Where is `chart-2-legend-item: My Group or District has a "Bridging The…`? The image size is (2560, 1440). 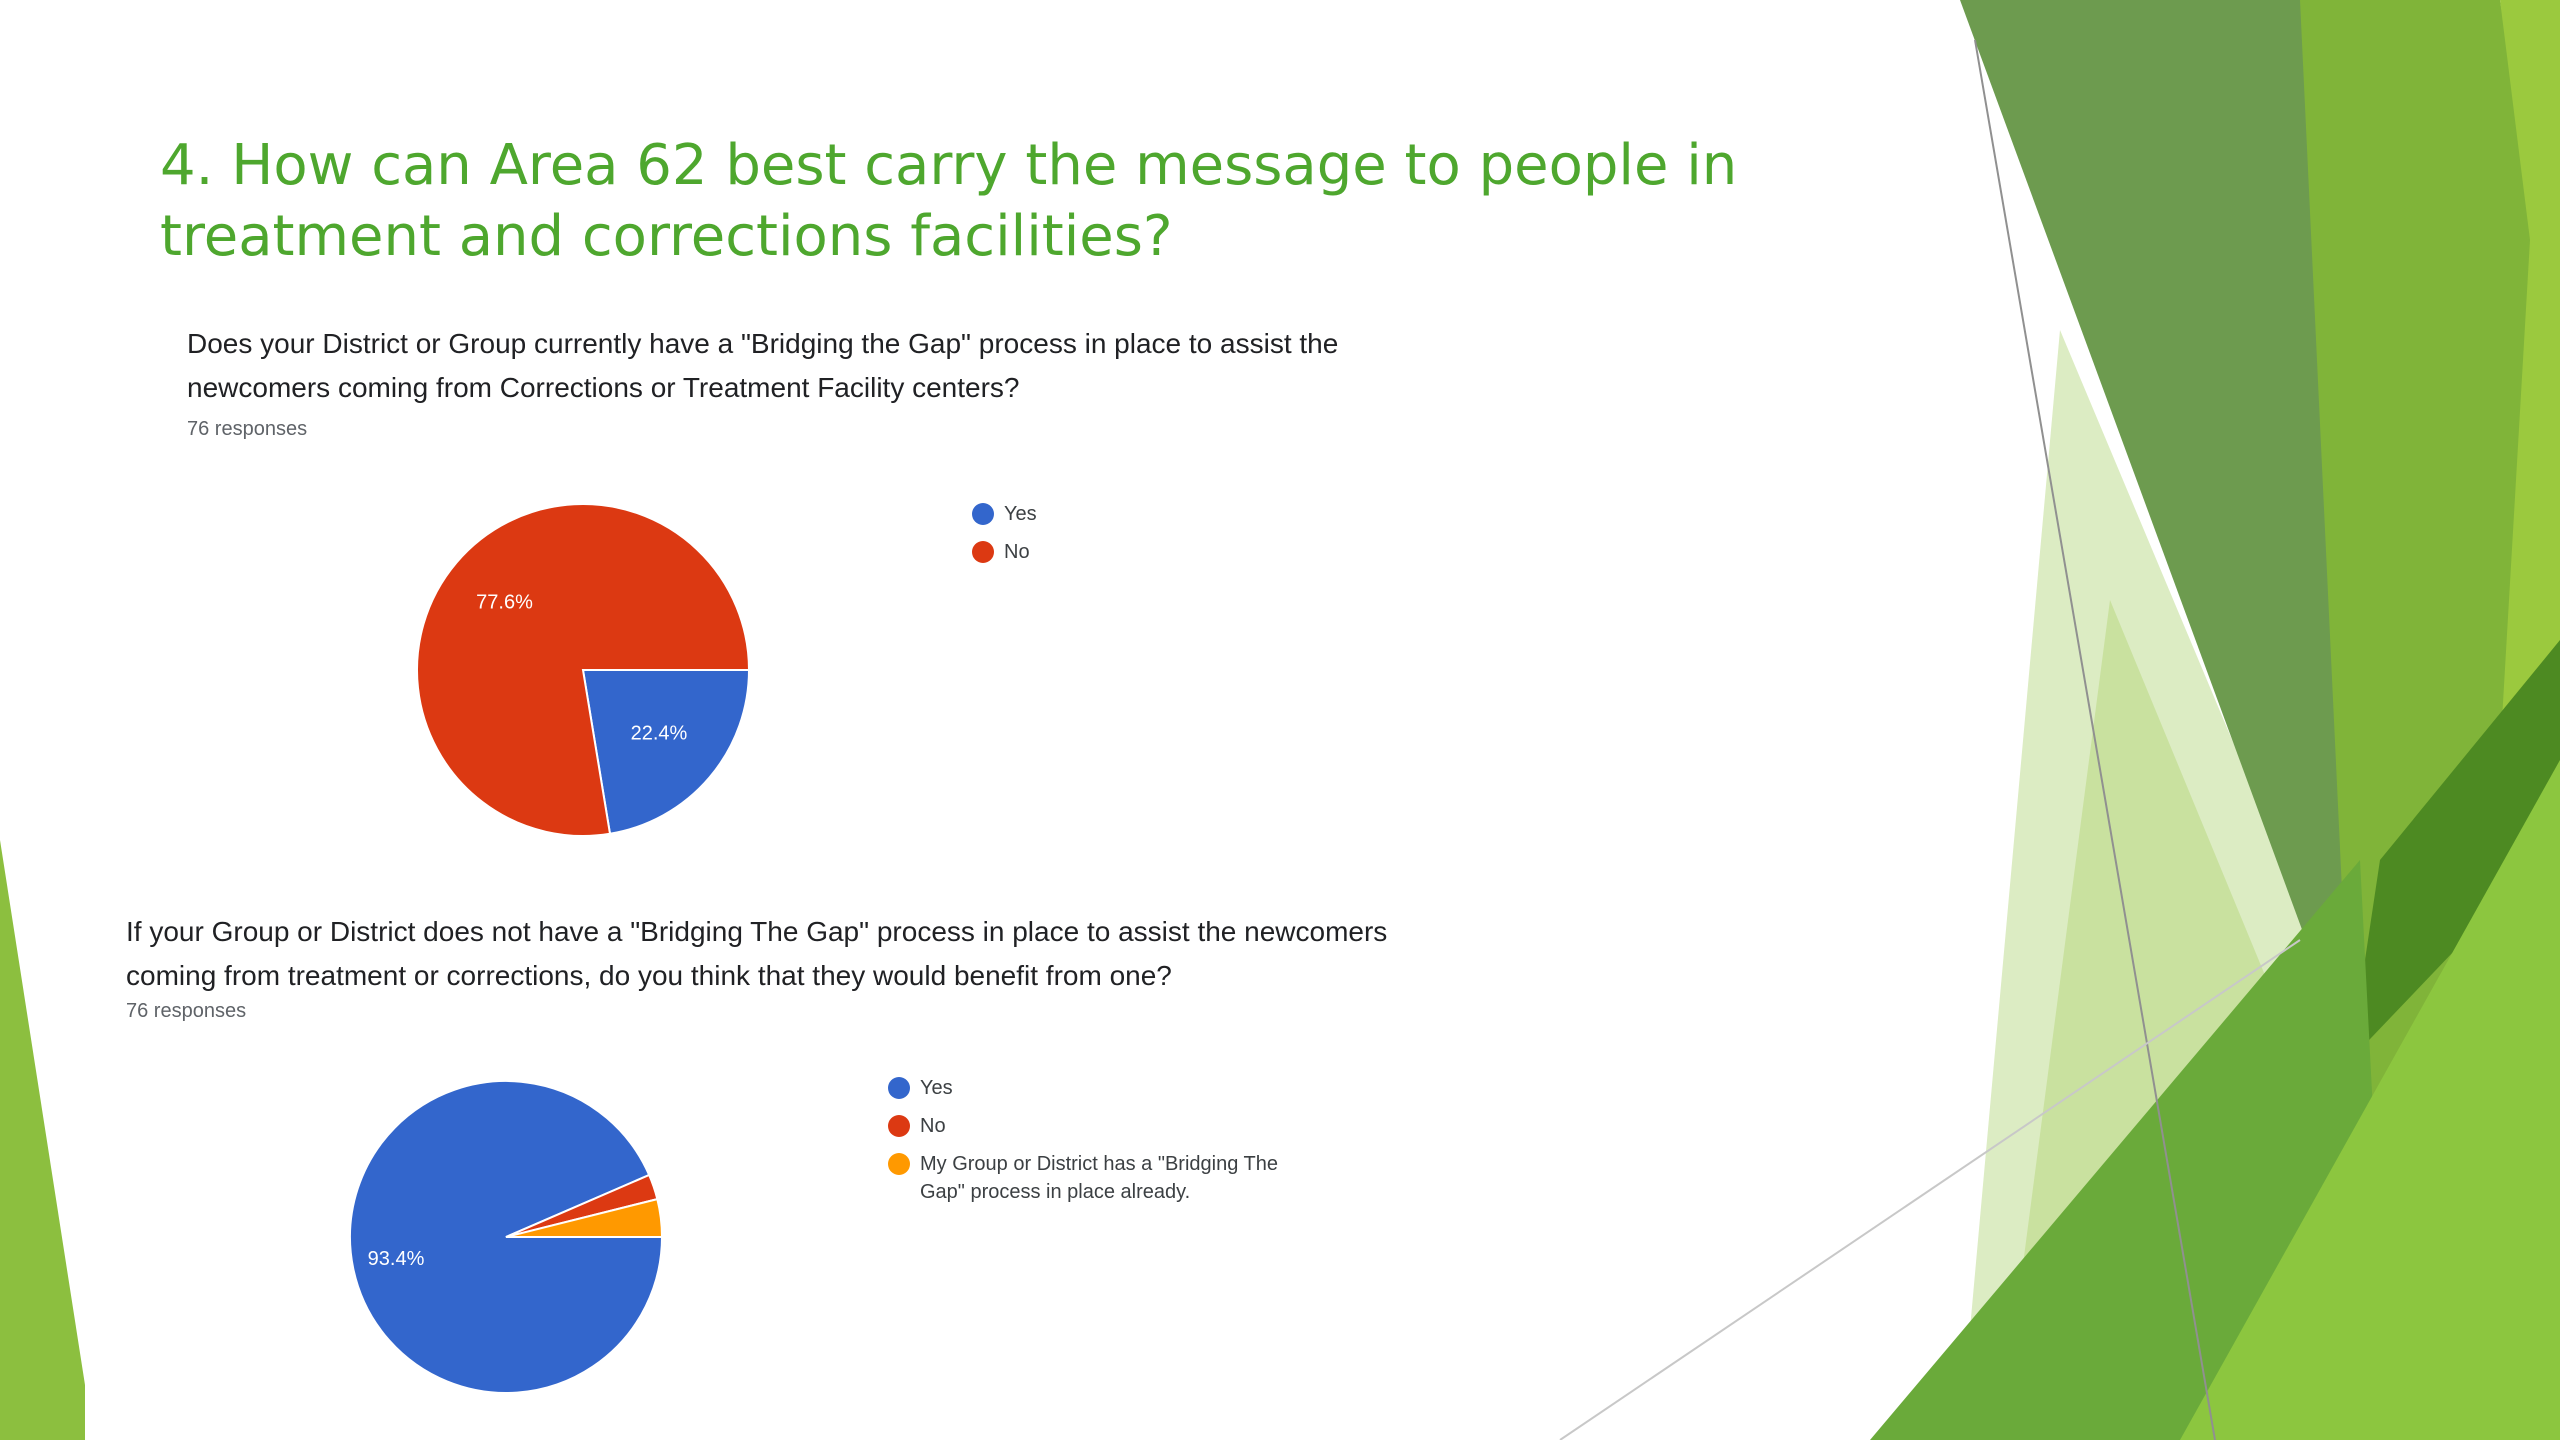 chart-2-legend-item: My Group or District has a "Bridging The… is located at coordinates (1108, 1178).